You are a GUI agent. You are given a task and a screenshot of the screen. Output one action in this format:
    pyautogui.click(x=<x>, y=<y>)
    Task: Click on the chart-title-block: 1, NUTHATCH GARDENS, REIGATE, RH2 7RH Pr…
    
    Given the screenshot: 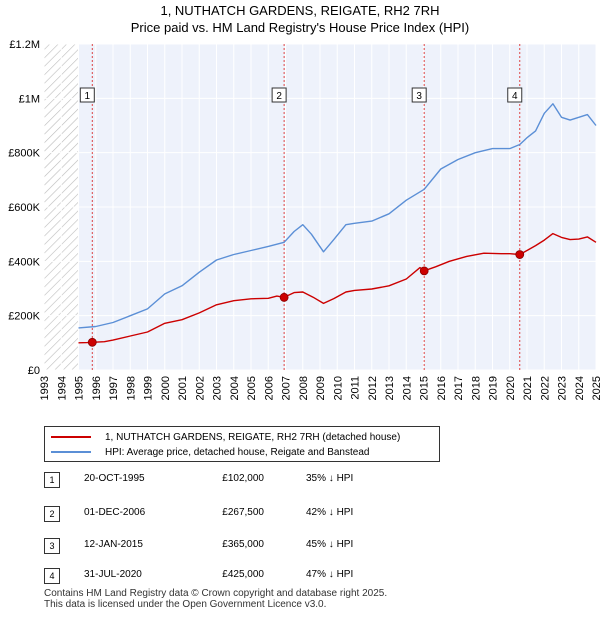 What is the action you would take?
    pyautogui.click(x=300, y=19)
    